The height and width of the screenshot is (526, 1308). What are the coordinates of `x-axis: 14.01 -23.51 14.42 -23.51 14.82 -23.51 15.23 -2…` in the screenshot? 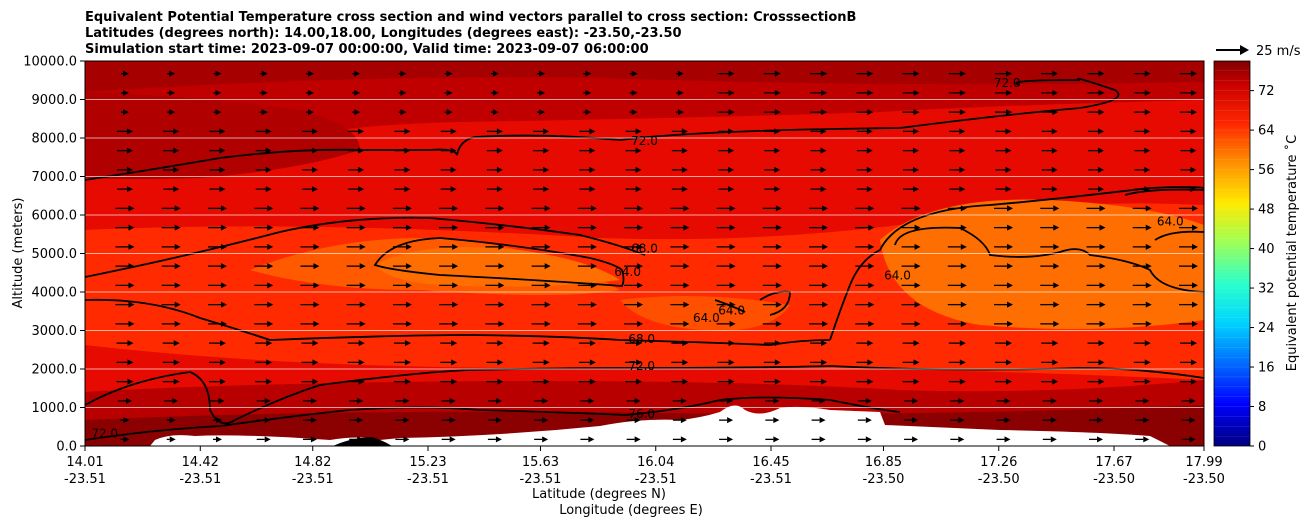 It's located at (644, 466).